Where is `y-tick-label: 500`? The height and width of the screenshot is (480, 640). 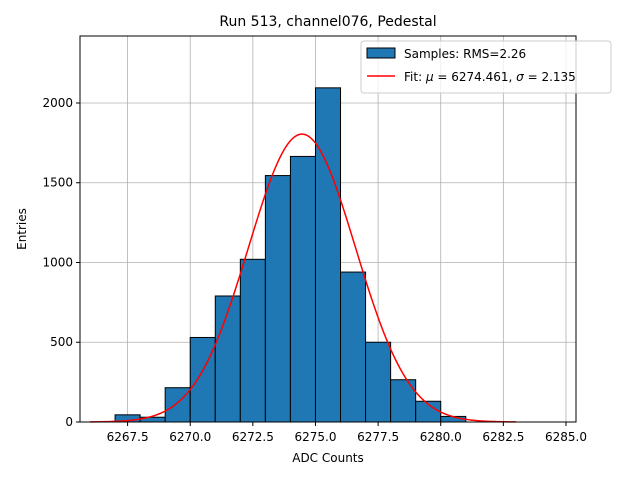
y-tick-label: 500 is located at coordinates (61, 342).